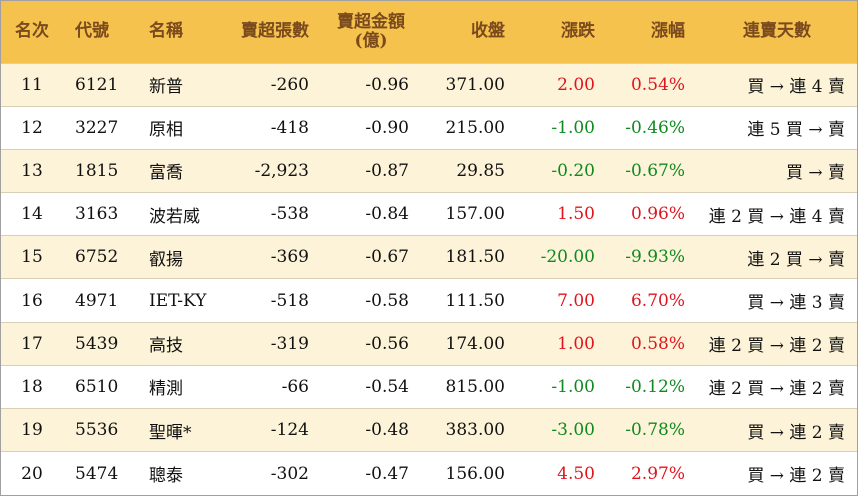 The width and height of the screenshot is (858, 496). What do you see at coordinates (99, 214) in the screenshot?
I see `code-cell: 3163` at bounding box center [99, 214].